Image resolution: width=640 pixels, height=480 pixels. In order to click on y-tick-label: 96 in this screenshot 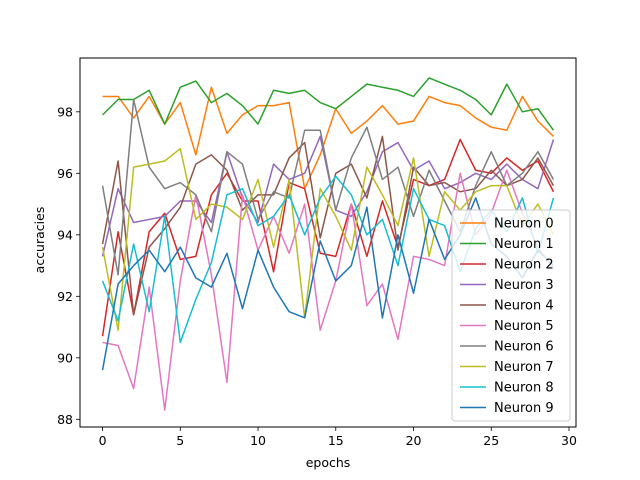, I will do `click(65, 173)`.